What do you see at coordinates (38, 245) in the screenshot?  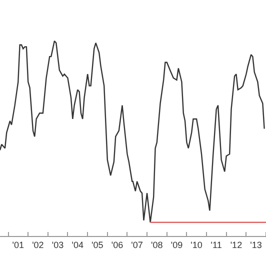 I see `x-tick-label: '02` at bounding box center [38, 245].